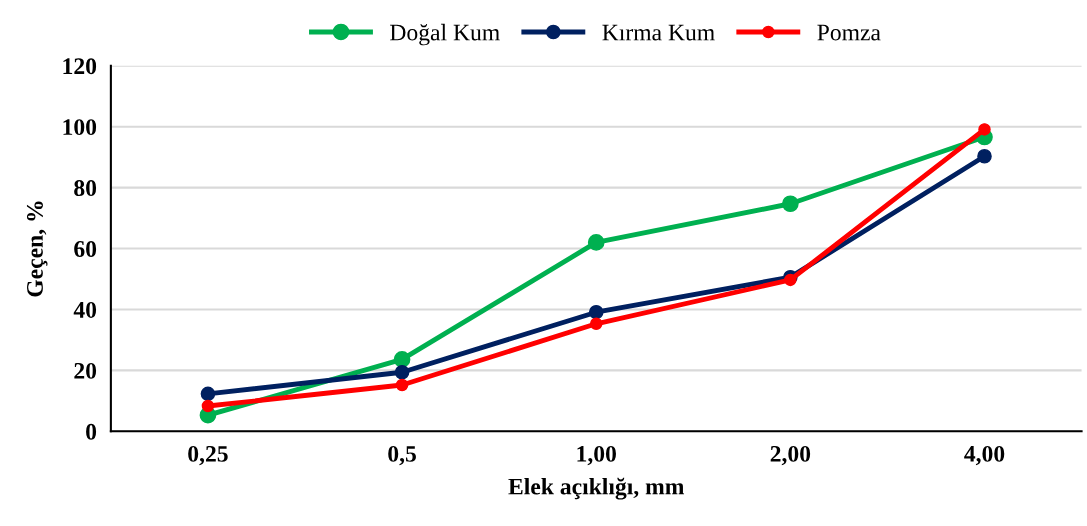 This screenshot has width=1087, height=526. Describe the element at coordinates (80, 66) in the screenshot. I see `y-tick-label: 120` at that location.